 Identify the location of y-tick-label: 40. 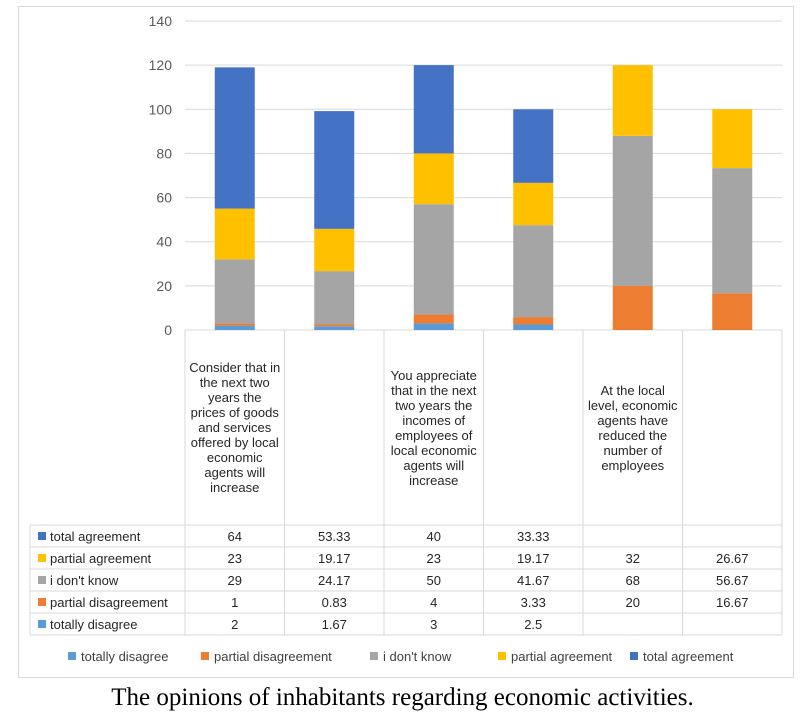
(164, 242).